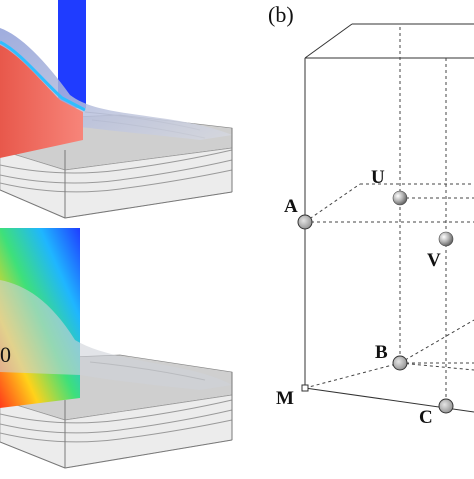 Image resolution: width=474 pixels, height=479 pixels. Describe the element at coordinates (446, 406) in the screenshot. I see `point-c` at that location.